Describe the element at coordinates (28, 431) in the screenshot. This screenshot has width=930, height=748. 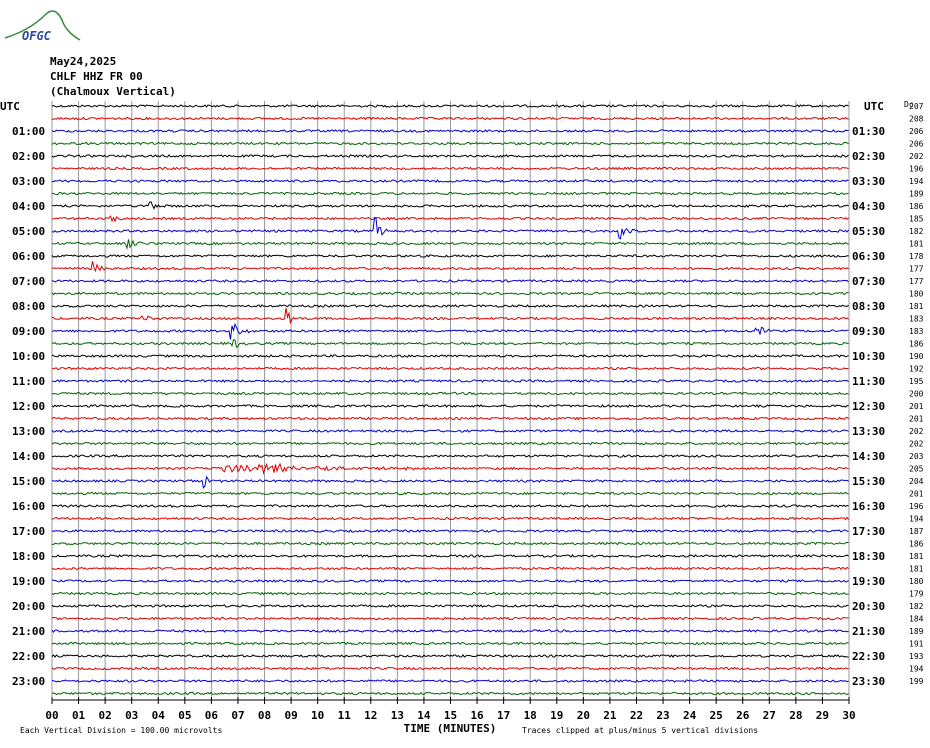
I see `hour-label: 13:00` at that location.